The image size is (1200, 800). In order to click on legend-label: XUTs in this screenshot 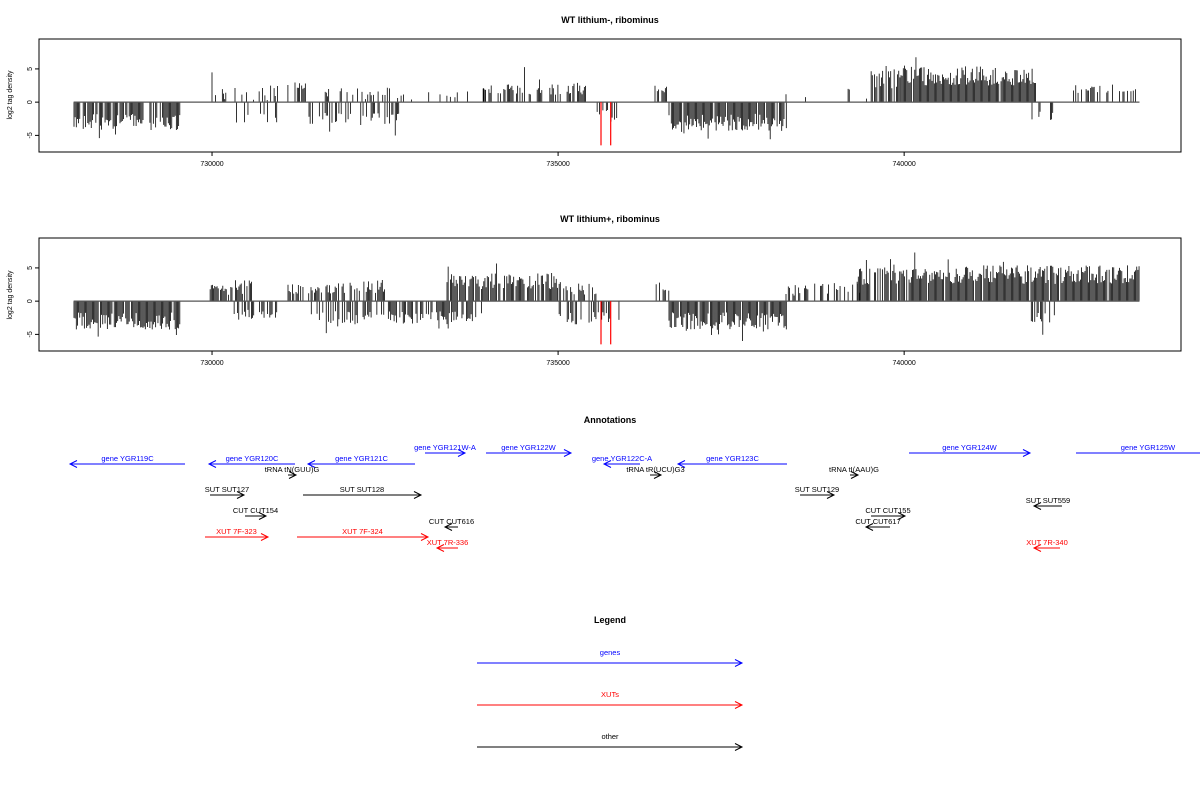, I will do `click(610, 694)`.